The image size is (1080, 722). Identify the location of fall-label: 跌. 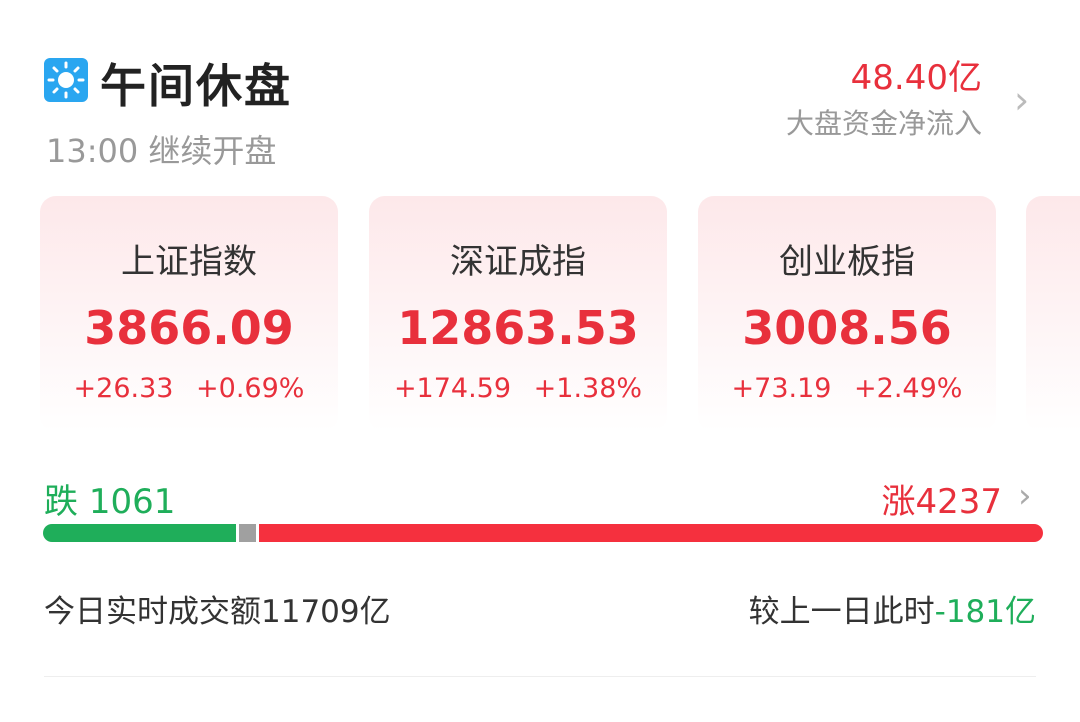
(61, 502).